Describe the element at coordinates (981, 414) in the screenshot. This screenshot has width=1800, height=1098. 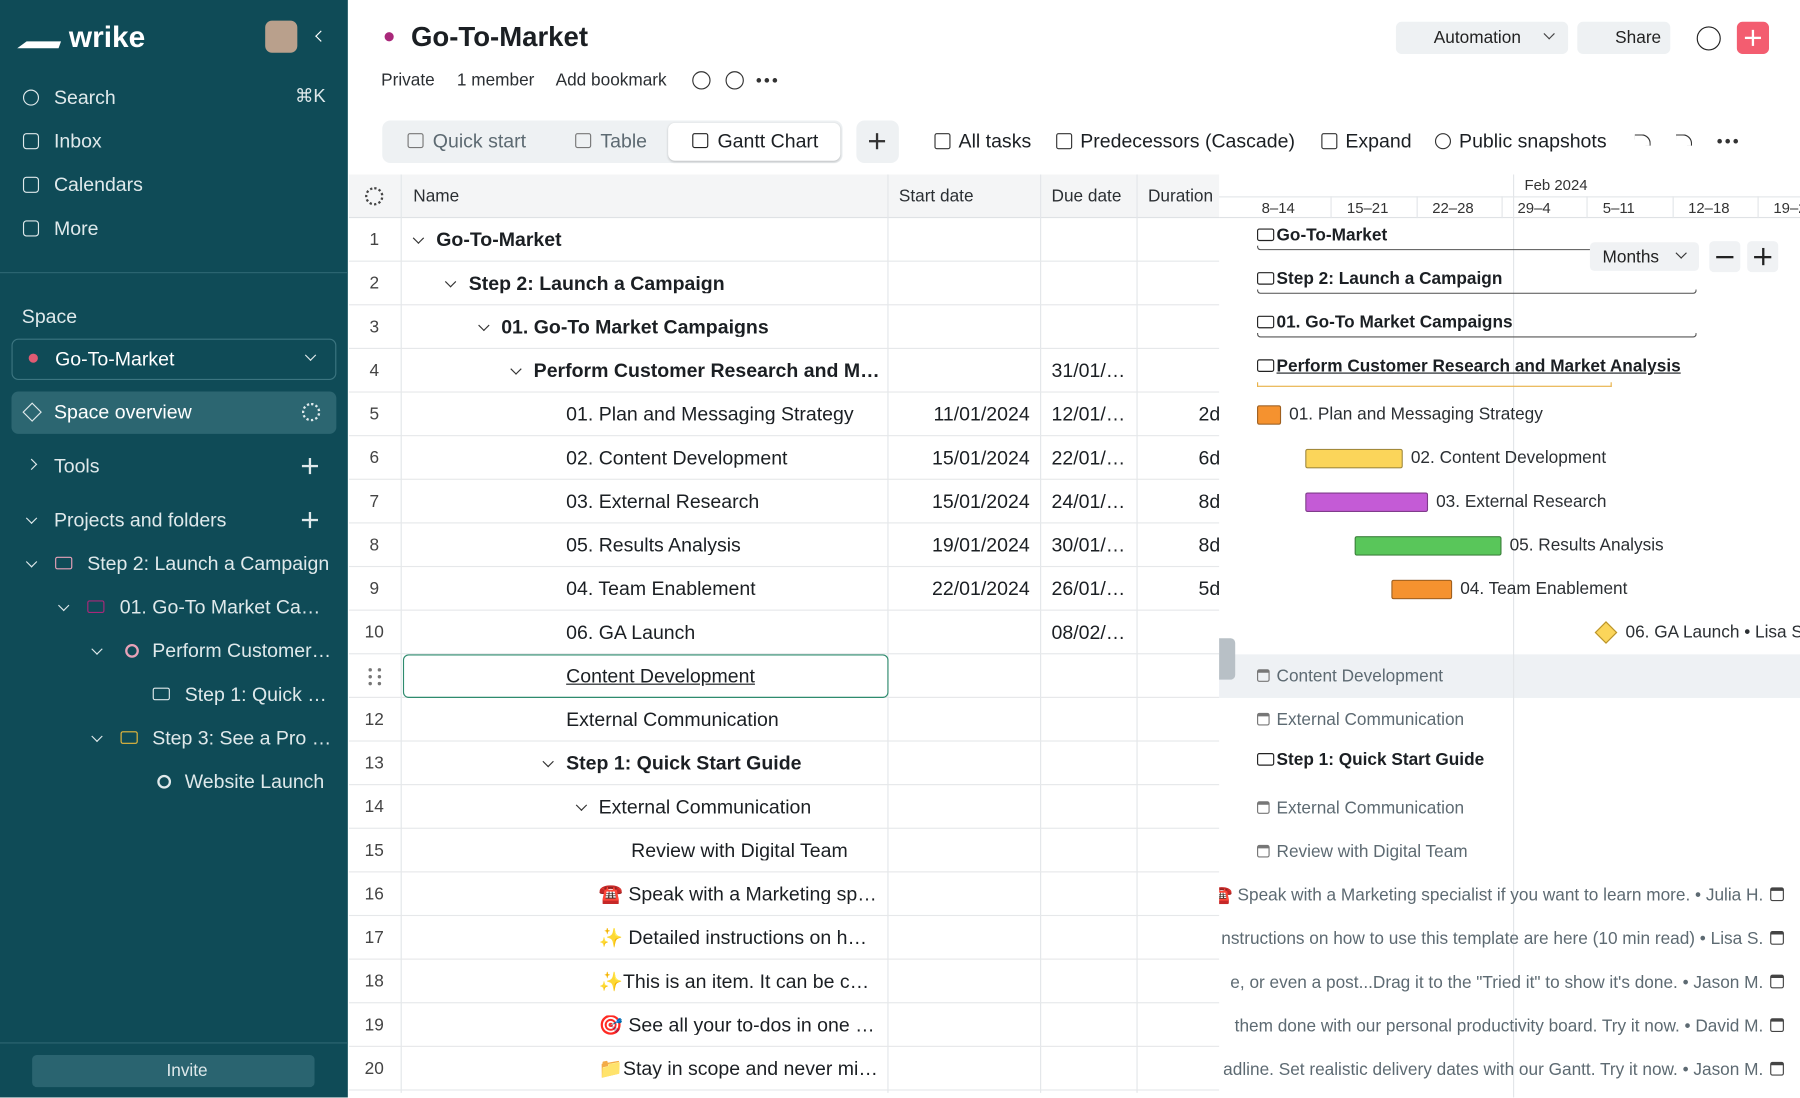
I see `start-date: 11/01/2024` at that location.